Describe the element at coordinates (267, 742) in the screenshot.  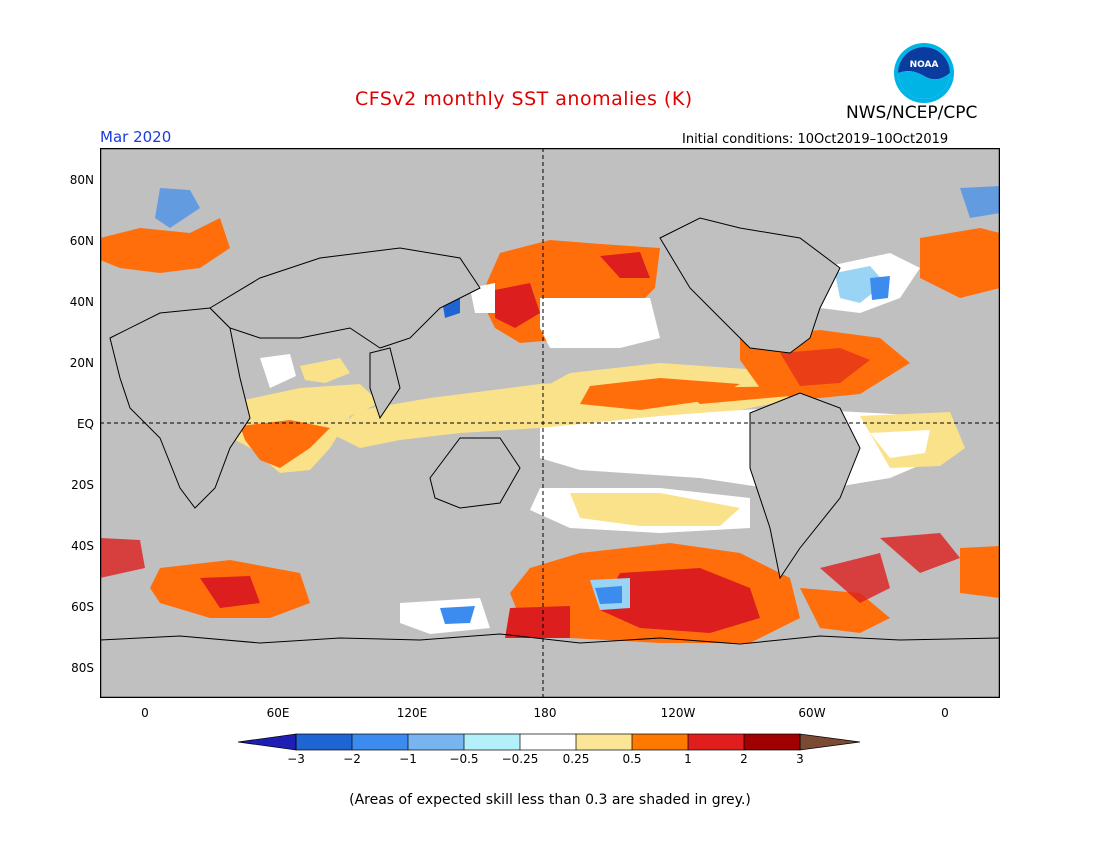
I see `legend-swatch-below--3` at that location.